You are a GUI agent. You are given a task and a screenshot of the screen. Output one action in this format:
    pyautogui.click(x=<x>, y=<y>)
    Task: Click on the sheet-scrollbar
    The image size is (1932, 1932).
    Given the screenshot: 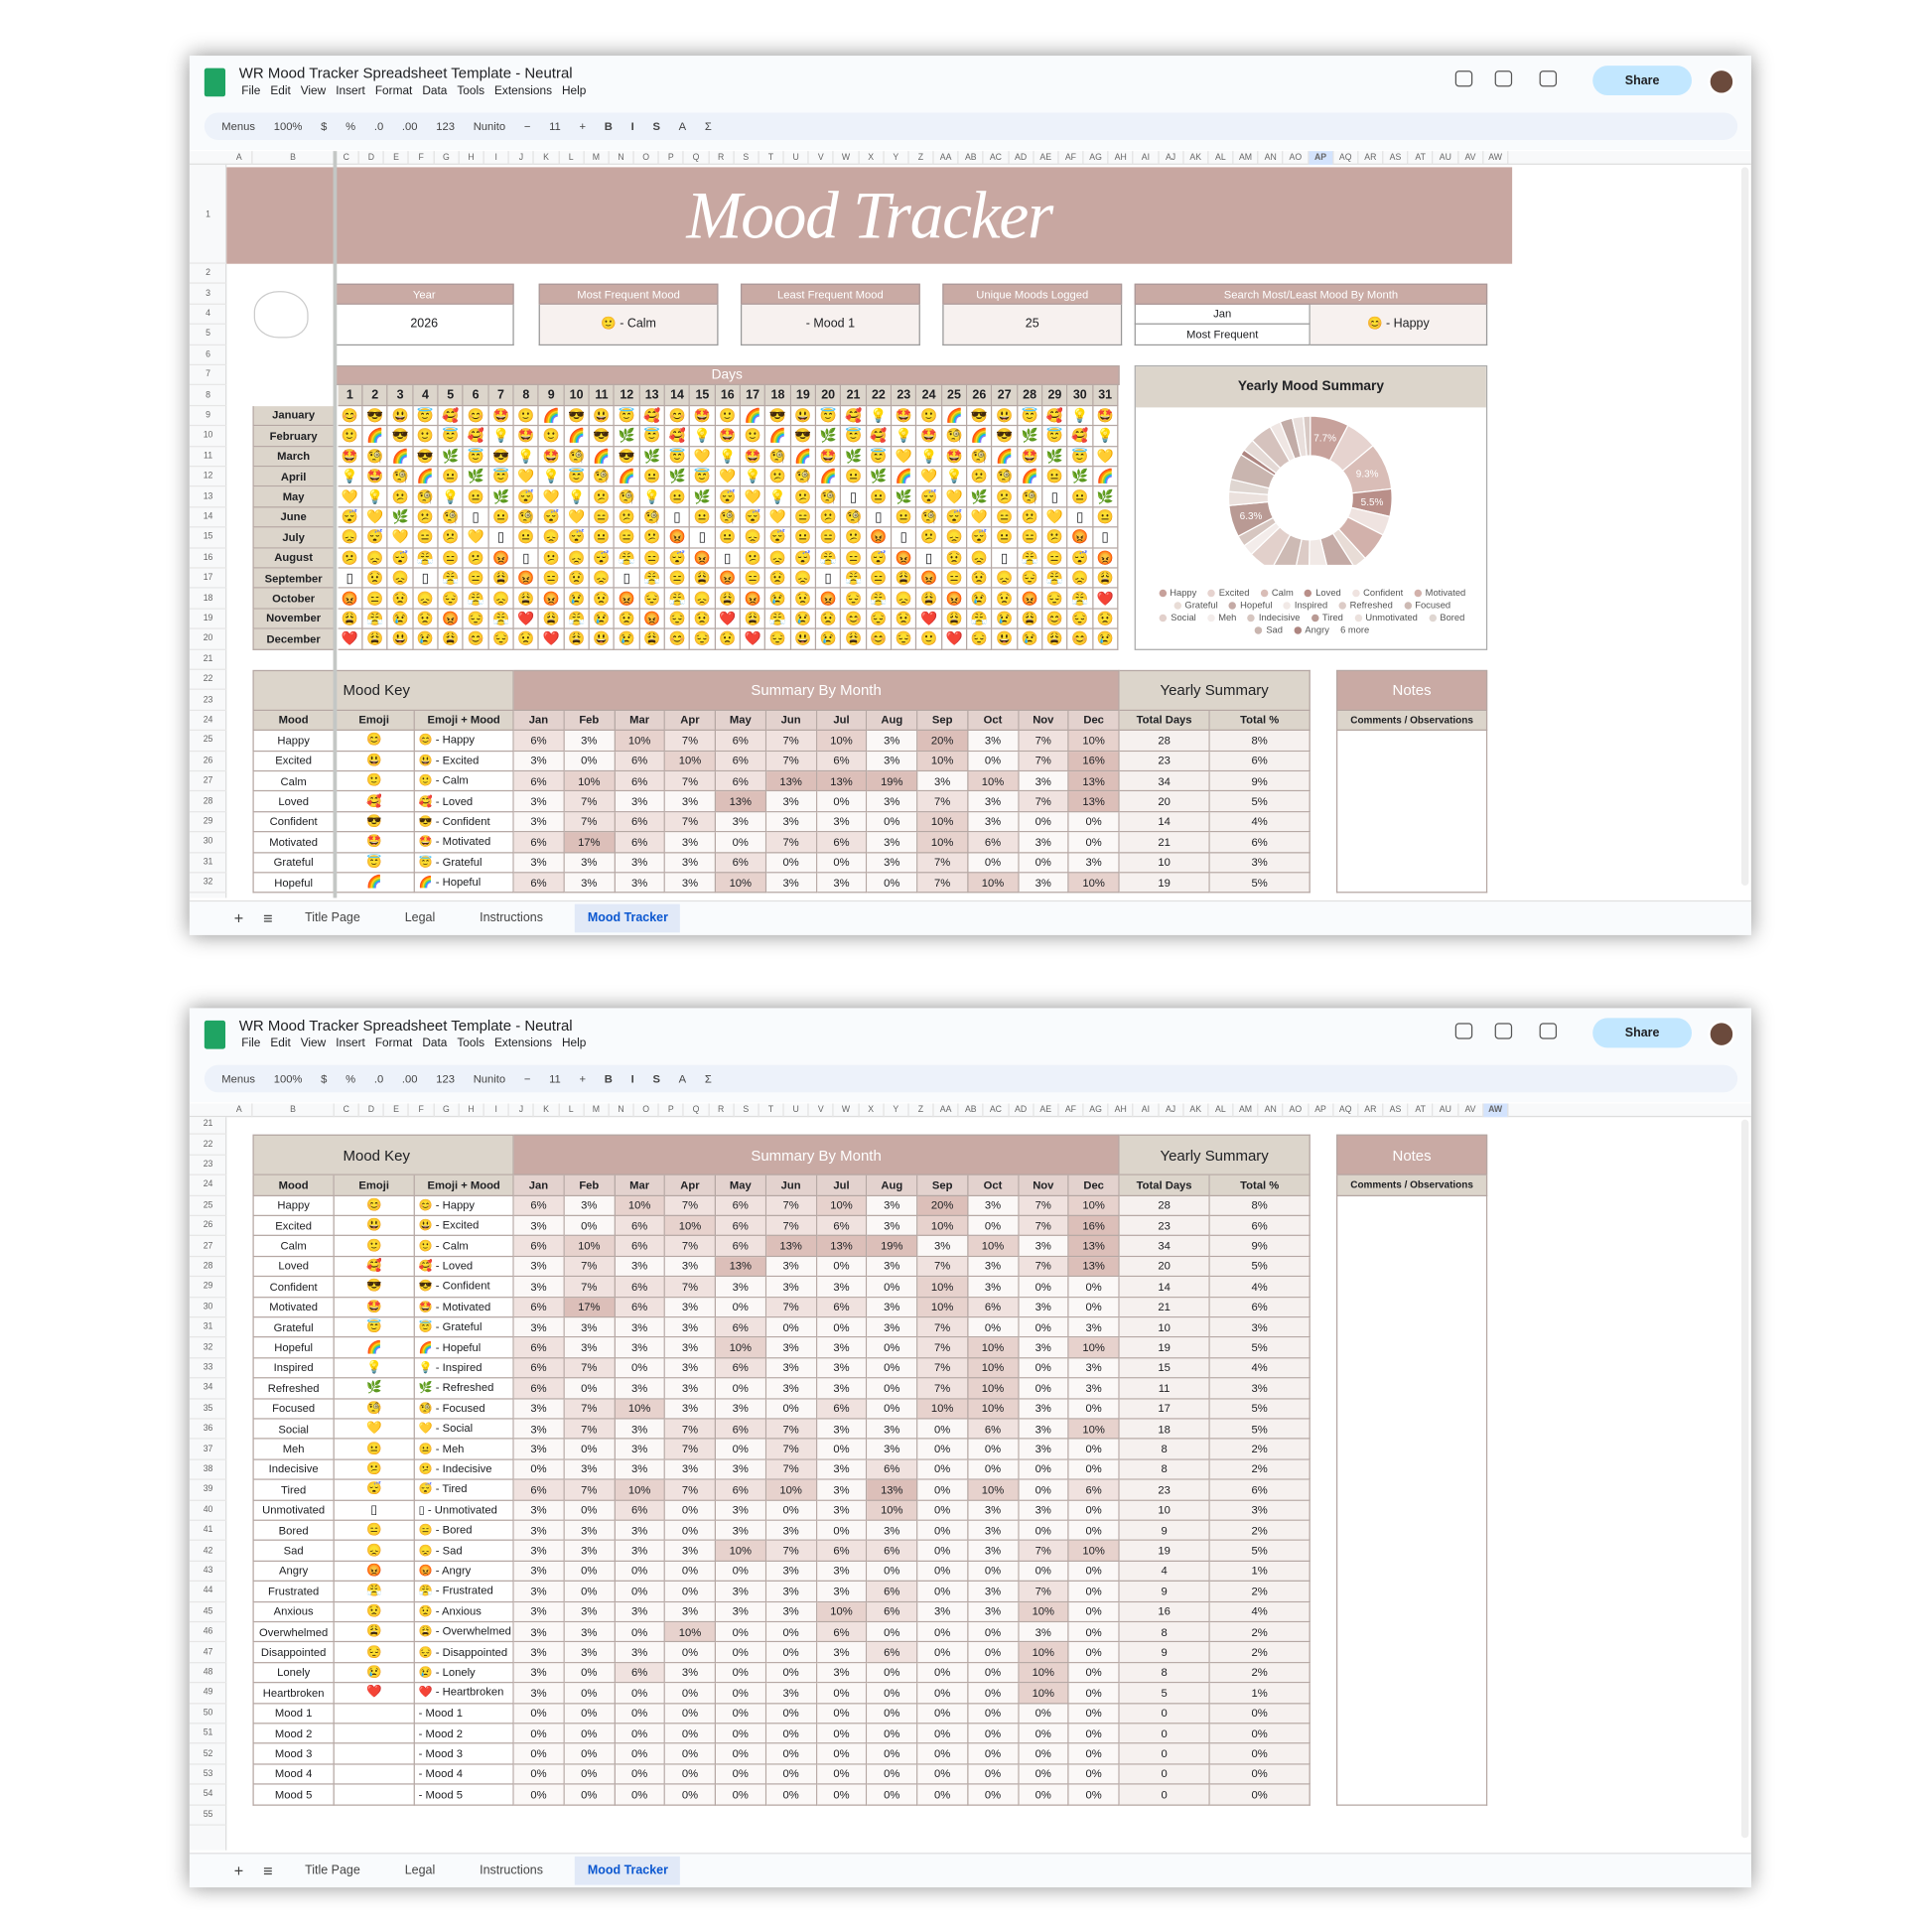 What is the action you would take?
    pyautogui.click(x=1745, y=526)
    